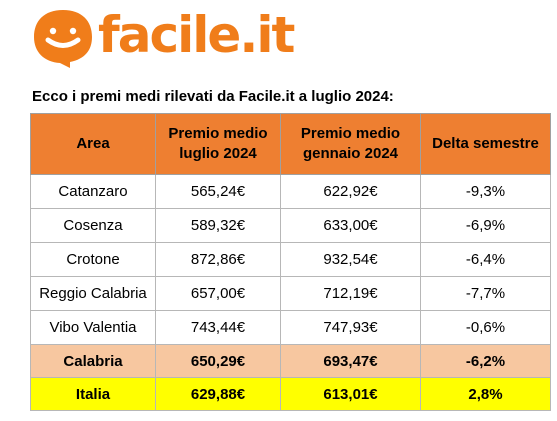 The width and height of the screenshot is (557, 421). I want to click on table-row: Crotone 872,86€ 932,54€ -6,4%, so click(290, 259).